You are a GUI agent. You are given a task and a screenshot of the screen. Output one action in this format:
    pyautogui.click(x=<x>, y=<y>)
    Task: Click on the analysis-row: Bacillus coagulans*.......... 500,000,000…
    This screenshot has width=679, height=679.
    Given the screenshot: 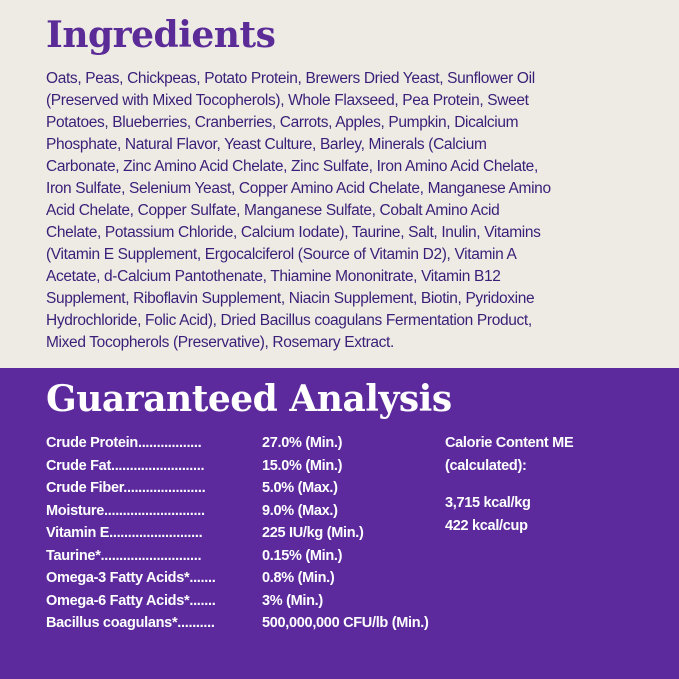 What is the action you would take?
    pyautogui.click(x=237, y=623)
    